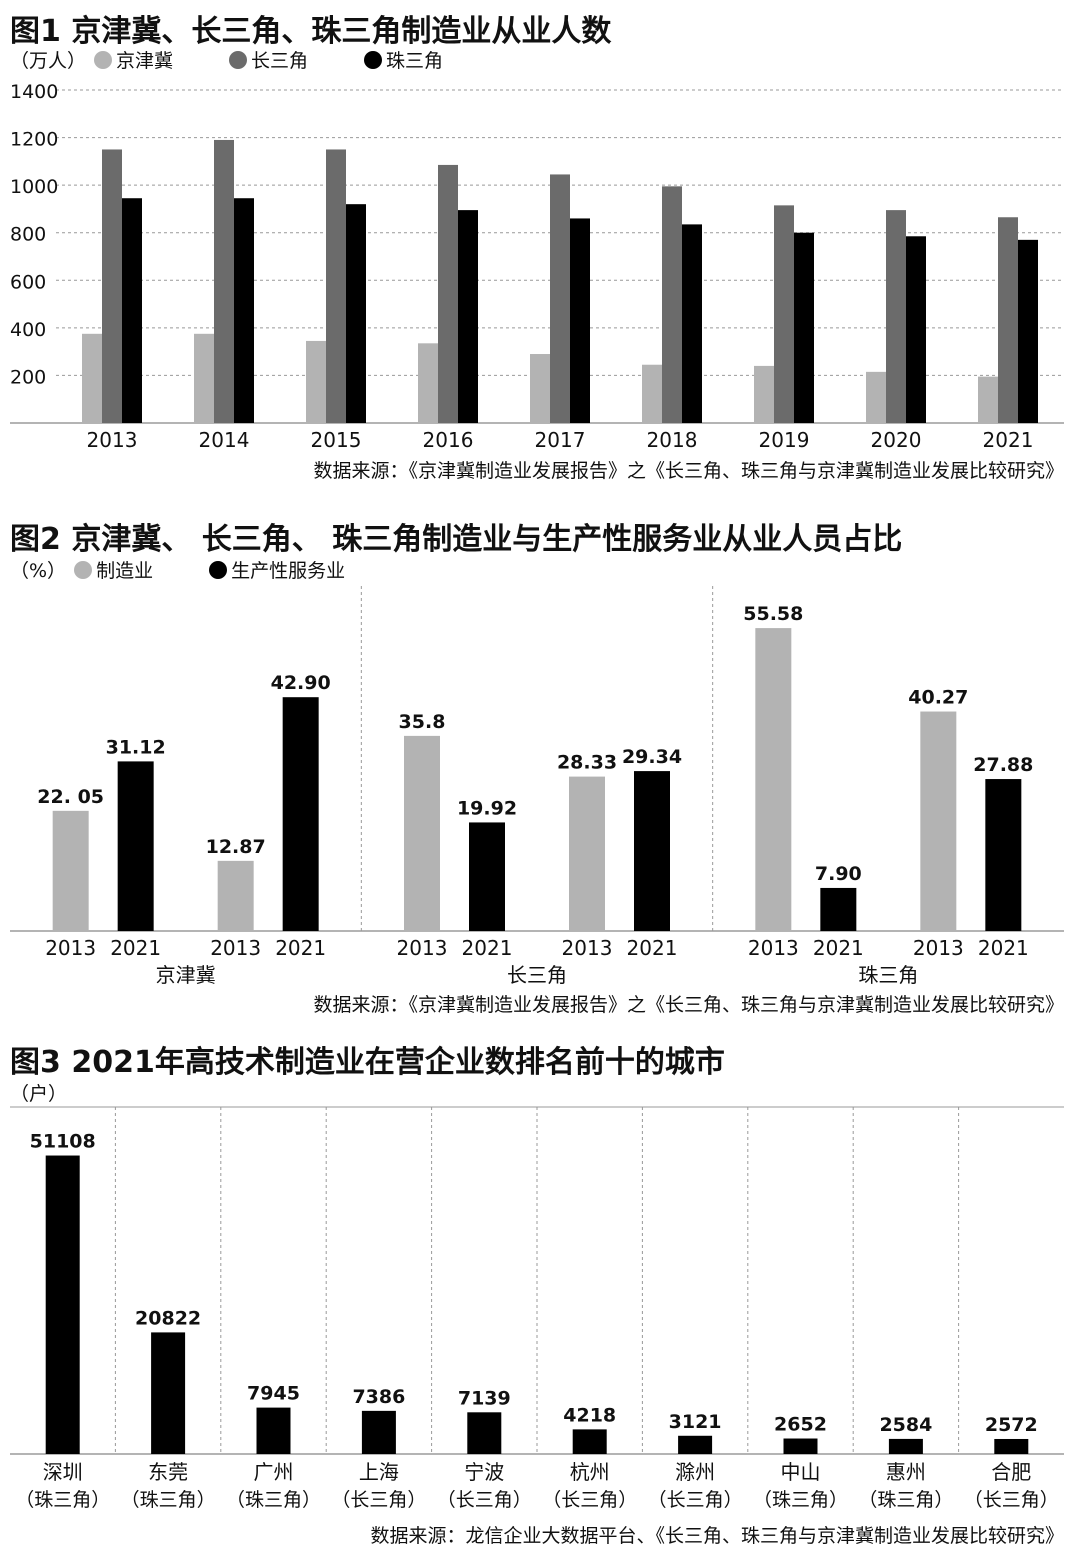  I want to click on chart3-city-label: 合肥, so click(1011, 1472).